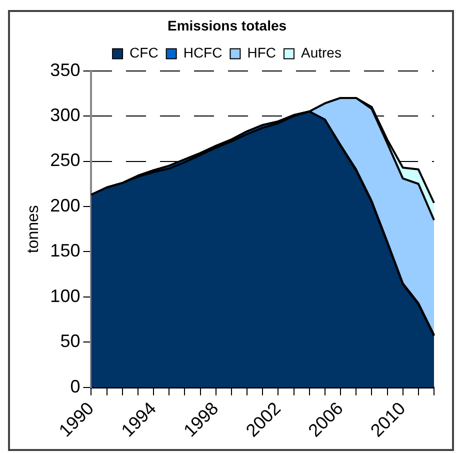 The width and height of the screenshot is (460, 453). Describe the element at coordinates (202, 52) in the screenshot. I see `legend-label: HCFC` at that location.